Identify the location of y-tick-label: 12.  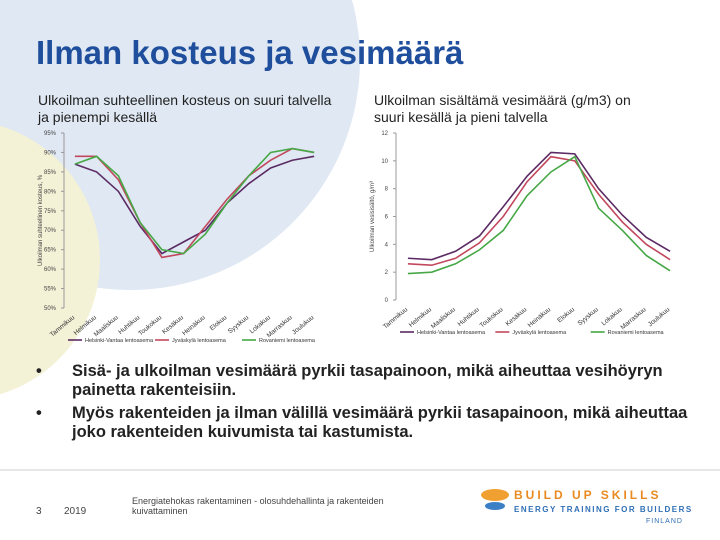
(384, 134).